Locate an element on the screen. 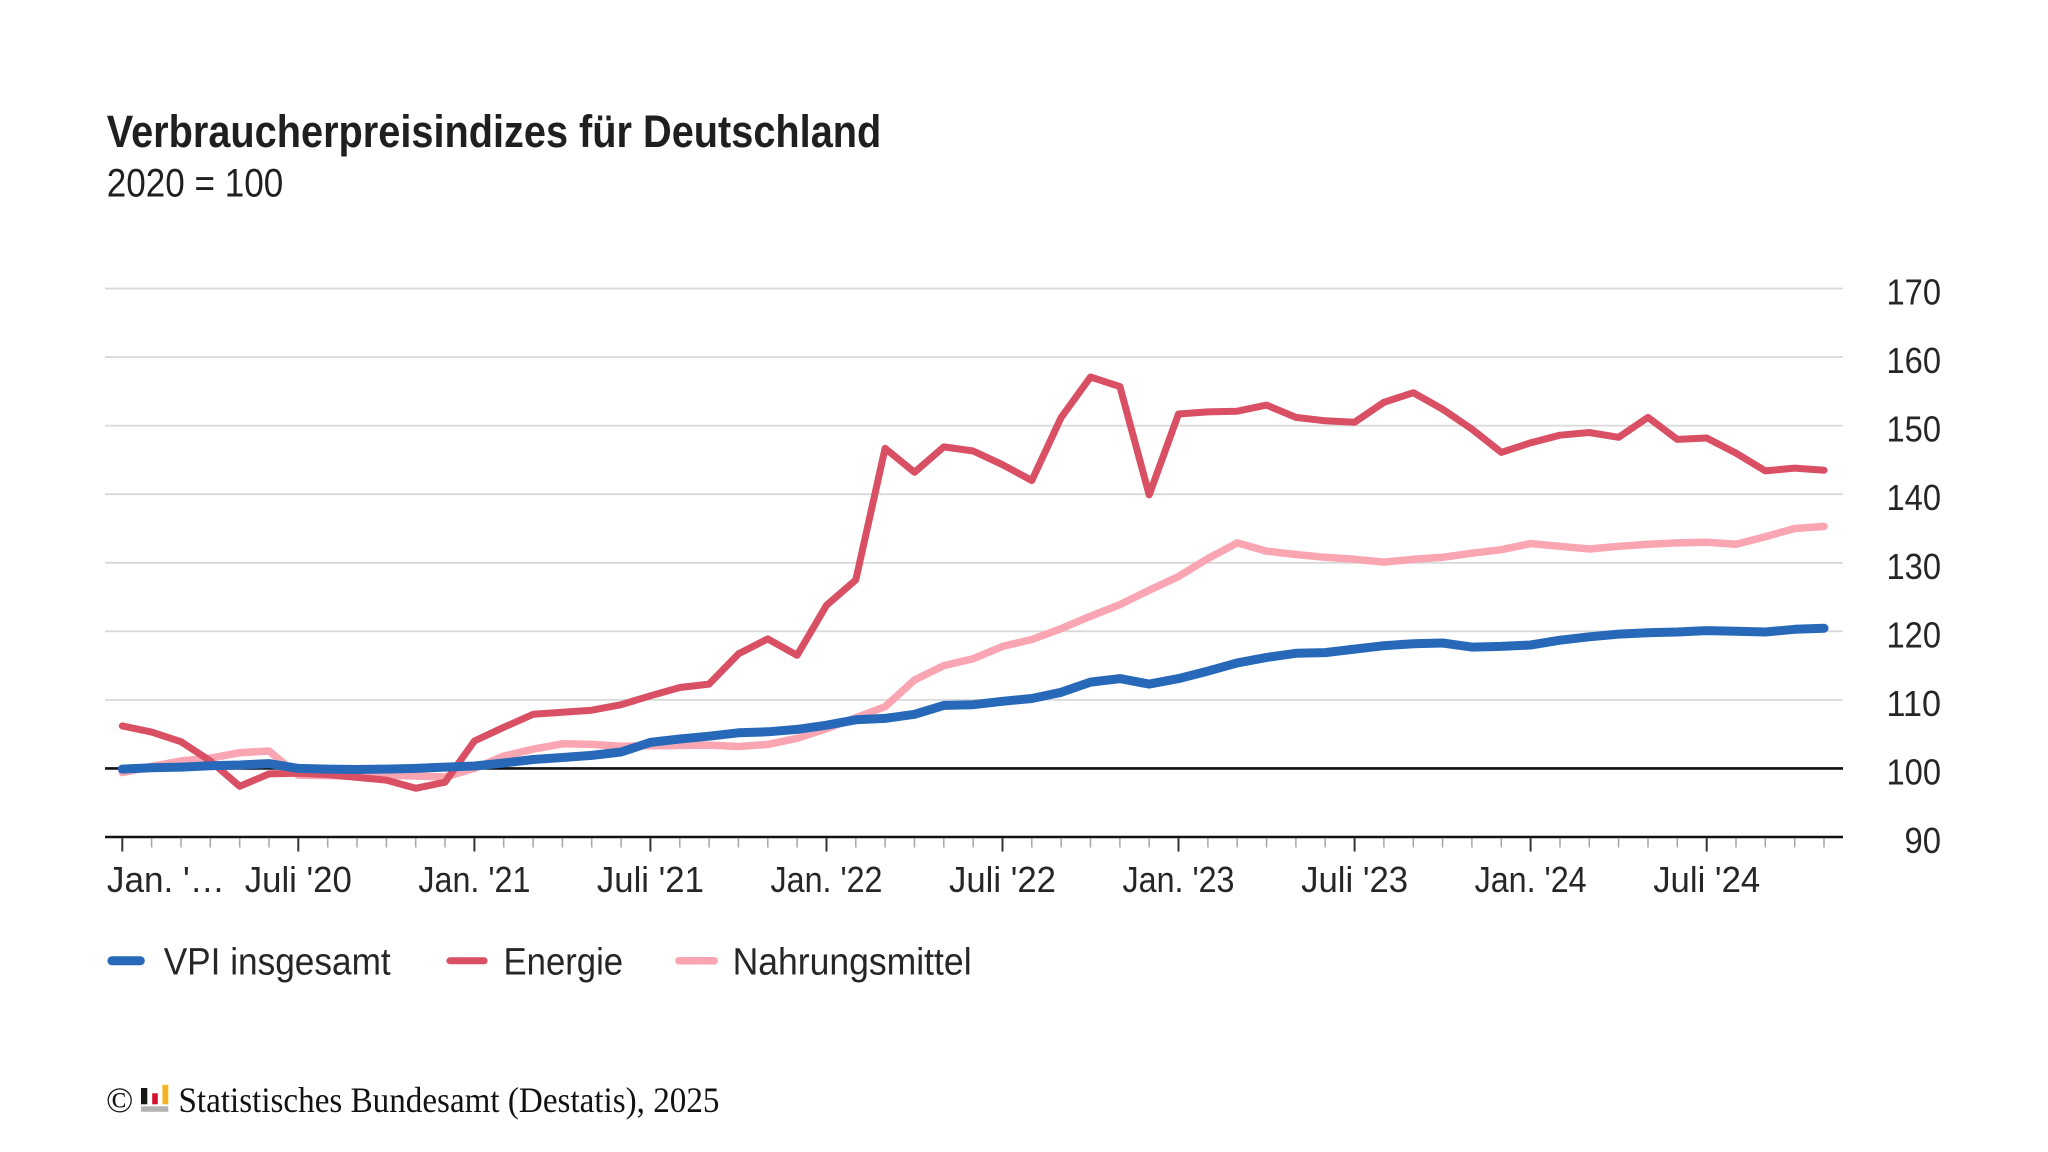  svg-text: 2020 = 100 is located at coordinates (195, 184).